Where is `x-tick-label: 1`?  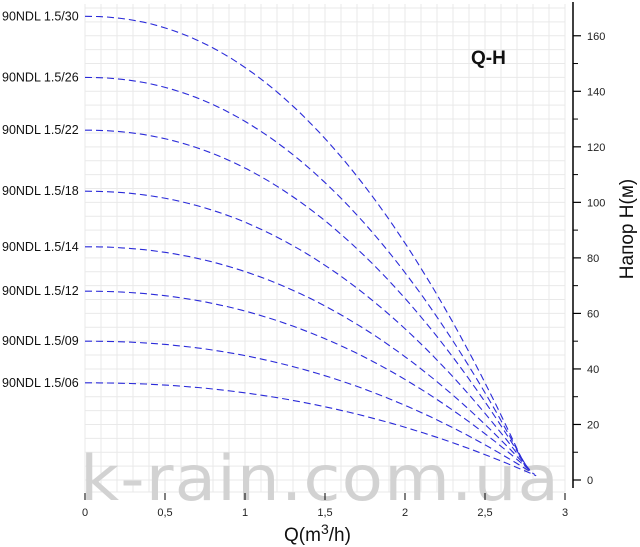
x-tick-label: 1 is located at coordinates (245, 513).